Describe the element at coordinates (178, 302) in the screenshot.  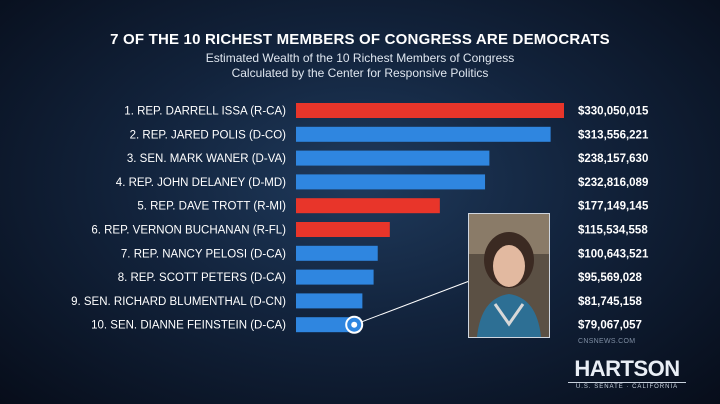
I see `category-label-9: 9. SEN. RICHARD BLUMENTHAL (D-CN)` at that location.